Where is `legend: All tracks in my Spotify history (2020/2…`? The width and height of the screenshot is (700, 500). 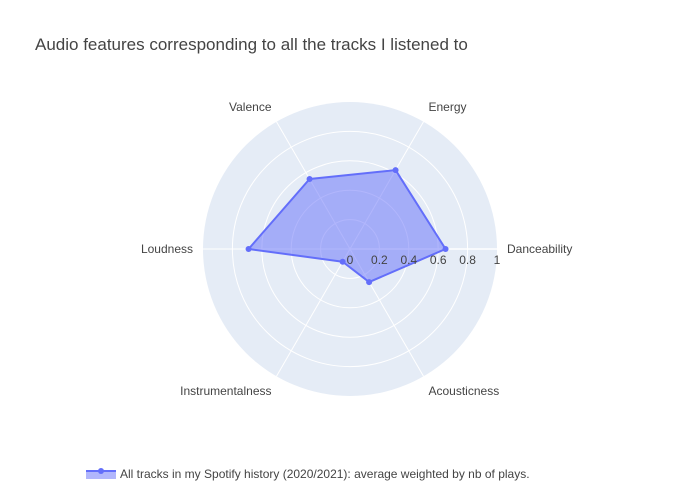 legend: All tracks in my Spotify history (2020/2… is located at coordinates (308, 474).